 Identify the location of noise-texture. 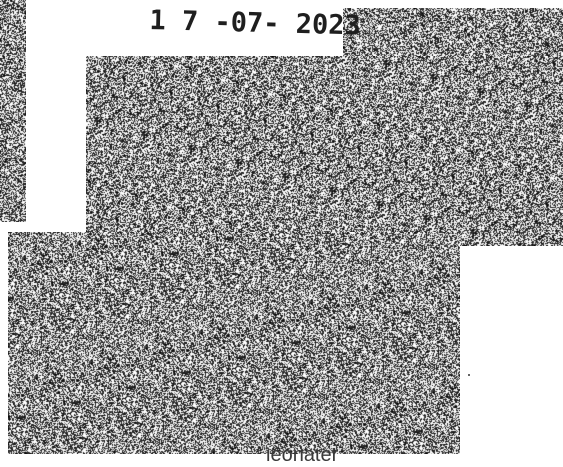
(13, 111).